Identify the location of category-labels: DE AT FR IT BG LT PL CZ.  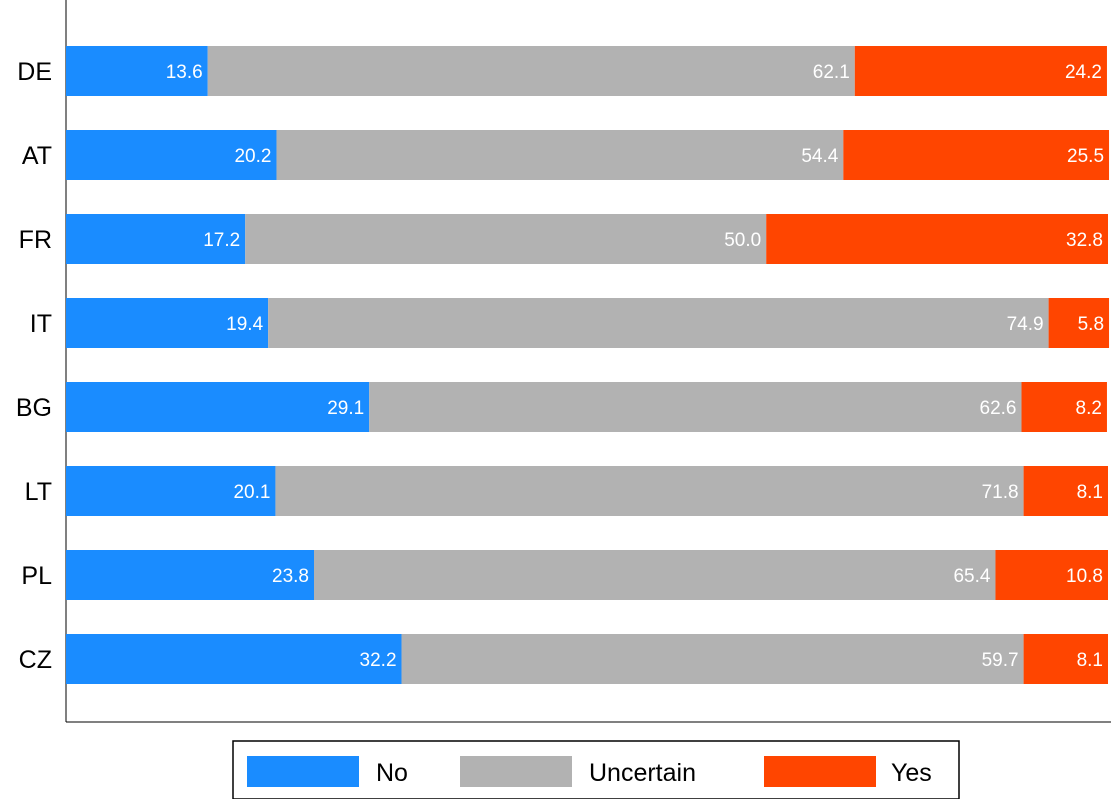
(34, 366).